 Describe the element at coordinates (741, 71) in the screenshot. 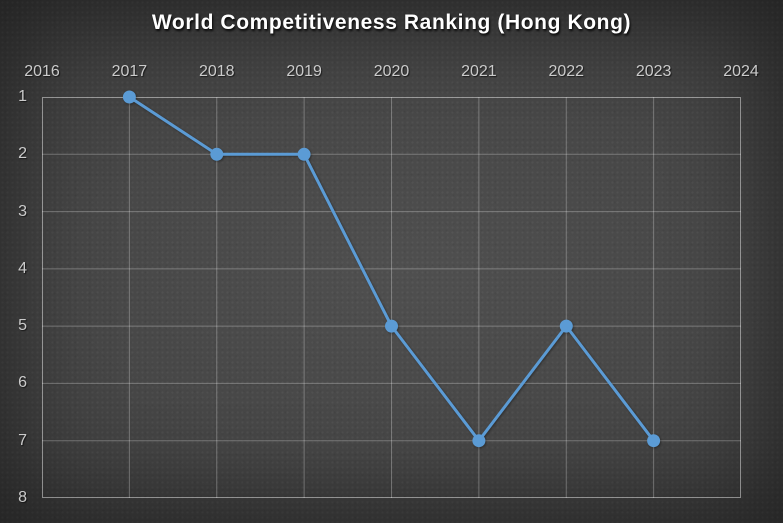

I see `x-tick-label: 2024` at that location.